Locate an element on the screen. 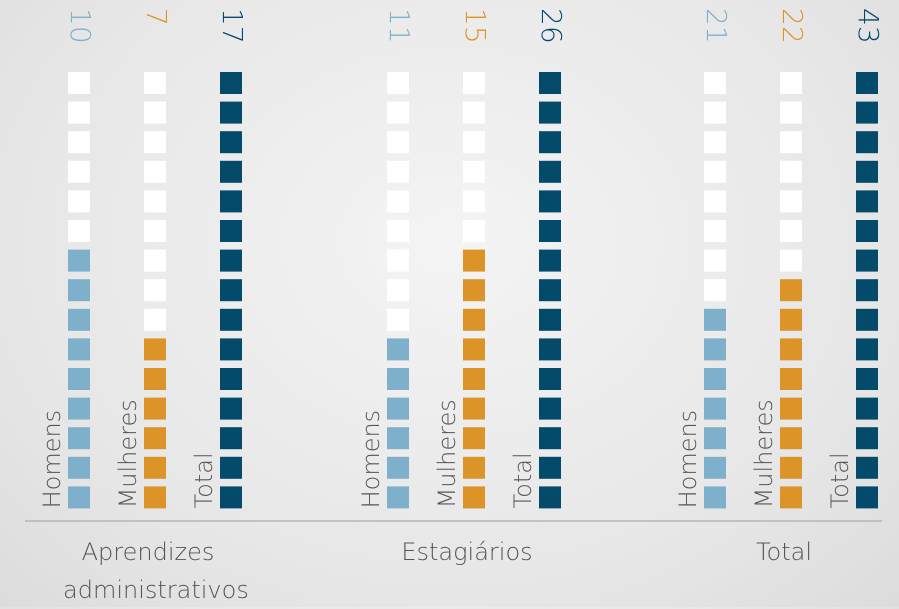 Image resolution: width=899 pixels, height=609 pixels. group-label: Total is located at coordinates (784, 552).